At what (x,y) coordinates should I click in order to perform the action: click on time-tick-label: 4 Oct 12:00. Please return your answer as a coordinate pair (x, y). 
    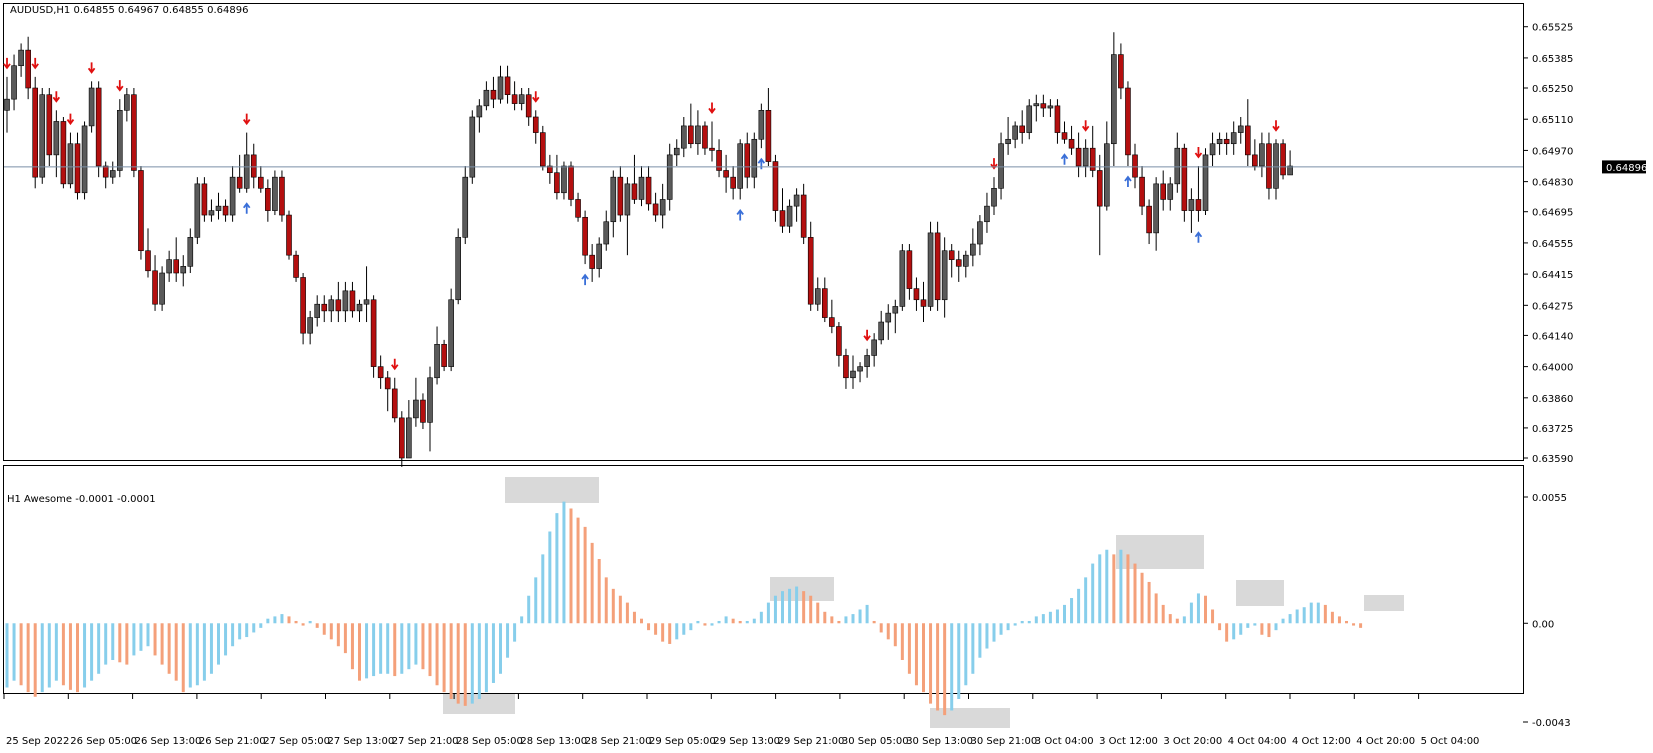
    Looking at the image, I should click on (1321, 741).